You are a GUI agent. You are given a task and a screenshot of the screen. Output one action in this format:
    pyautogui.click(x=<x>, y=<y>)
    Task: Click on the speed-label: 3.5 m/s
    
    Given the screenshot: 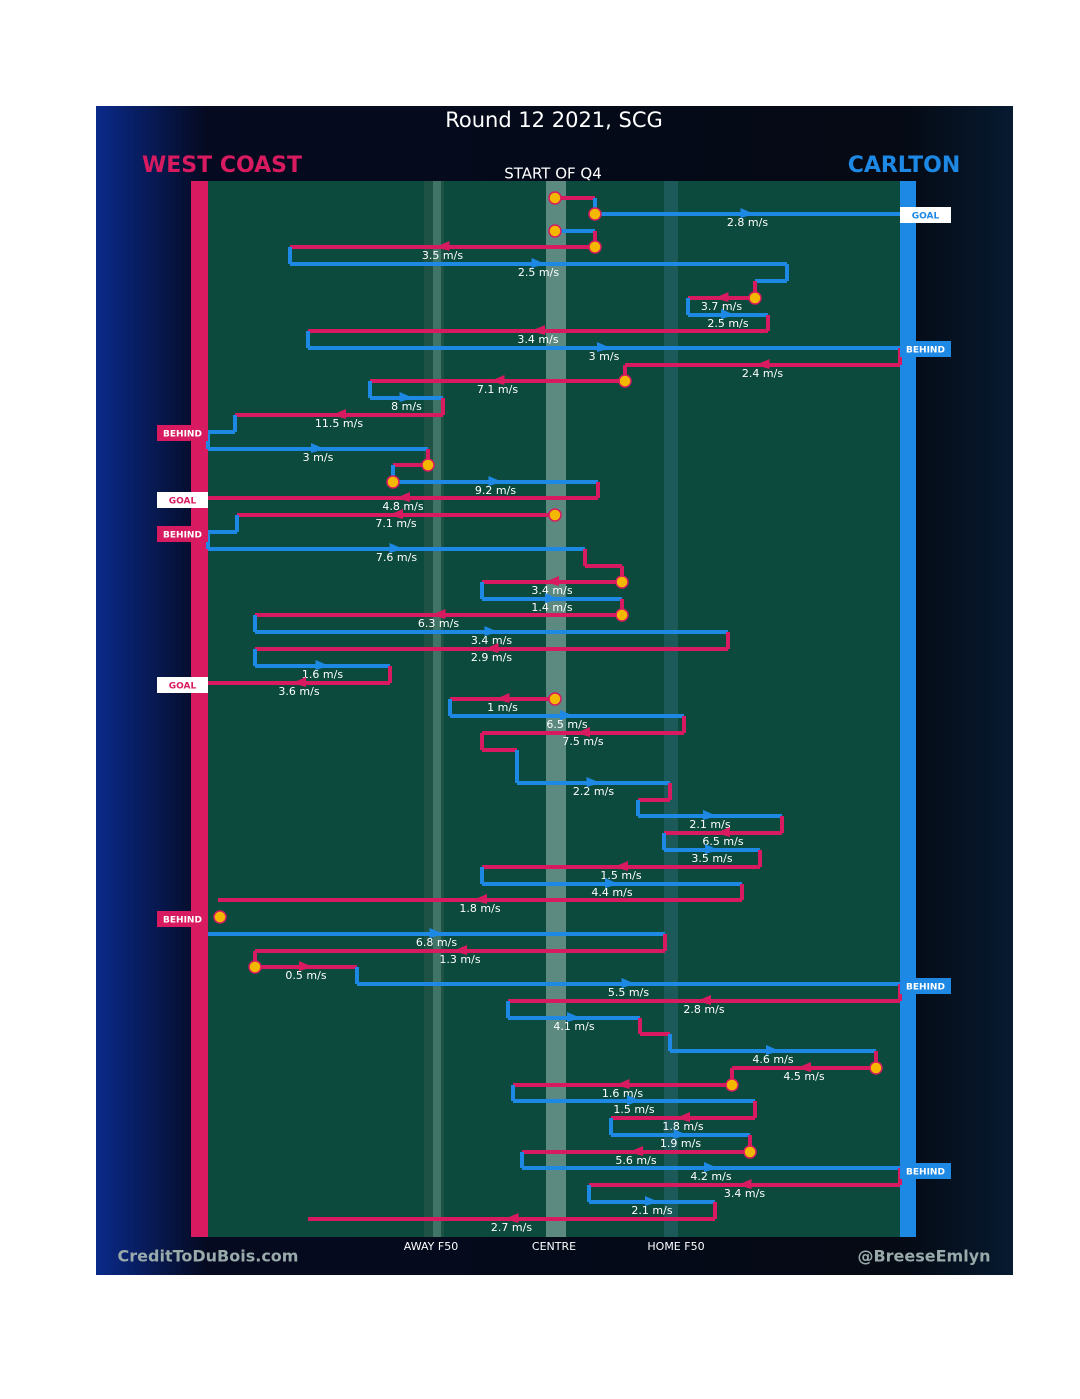 What is the action you would take?
    pyautogui.click(x=442, y=255)
    